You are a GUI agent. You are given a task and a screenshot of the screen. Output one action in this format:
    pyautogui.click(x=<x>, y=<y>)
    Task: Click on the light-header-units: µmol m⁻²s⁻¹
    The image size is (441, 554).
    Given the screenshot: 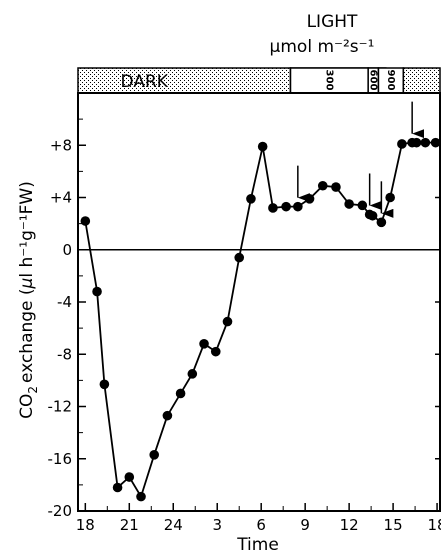 What is the action you would take?
    pyautogui.click(x=322, y=47)
    